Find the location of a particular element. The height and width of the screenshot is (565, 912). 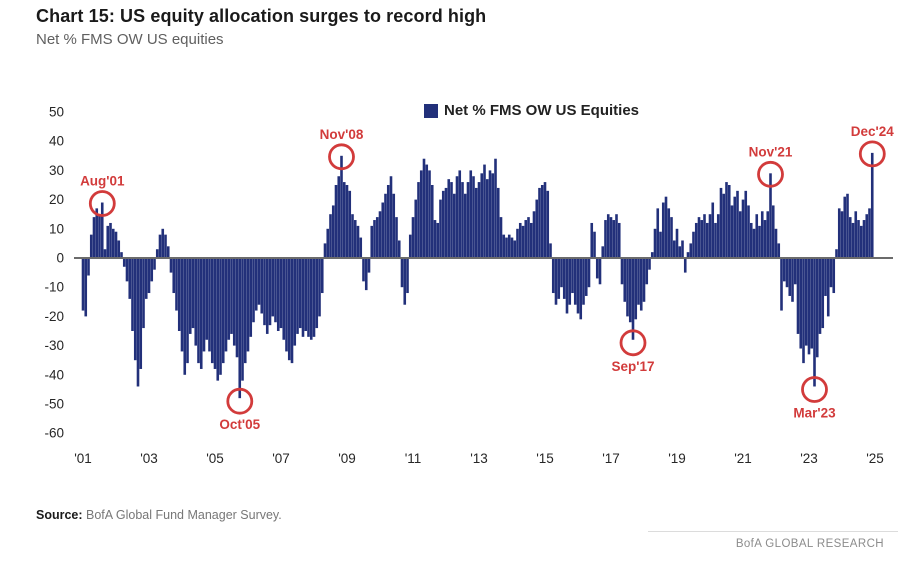

x-tick-label: '07 is located at coordinates (281, 458).